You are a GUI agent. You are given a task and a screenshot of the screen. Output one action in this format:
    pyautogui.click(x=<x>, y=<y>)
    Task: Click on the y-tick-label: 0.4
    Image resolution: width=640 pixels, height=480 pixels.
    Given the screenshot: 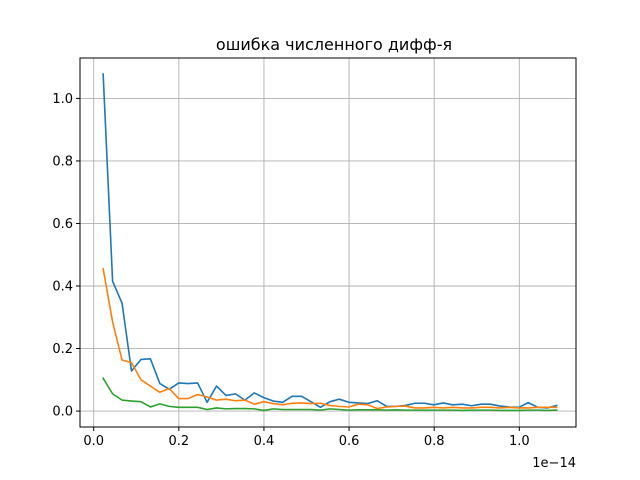 What is the action you would take?
    pyautogui.click(x=62, y=287)
    